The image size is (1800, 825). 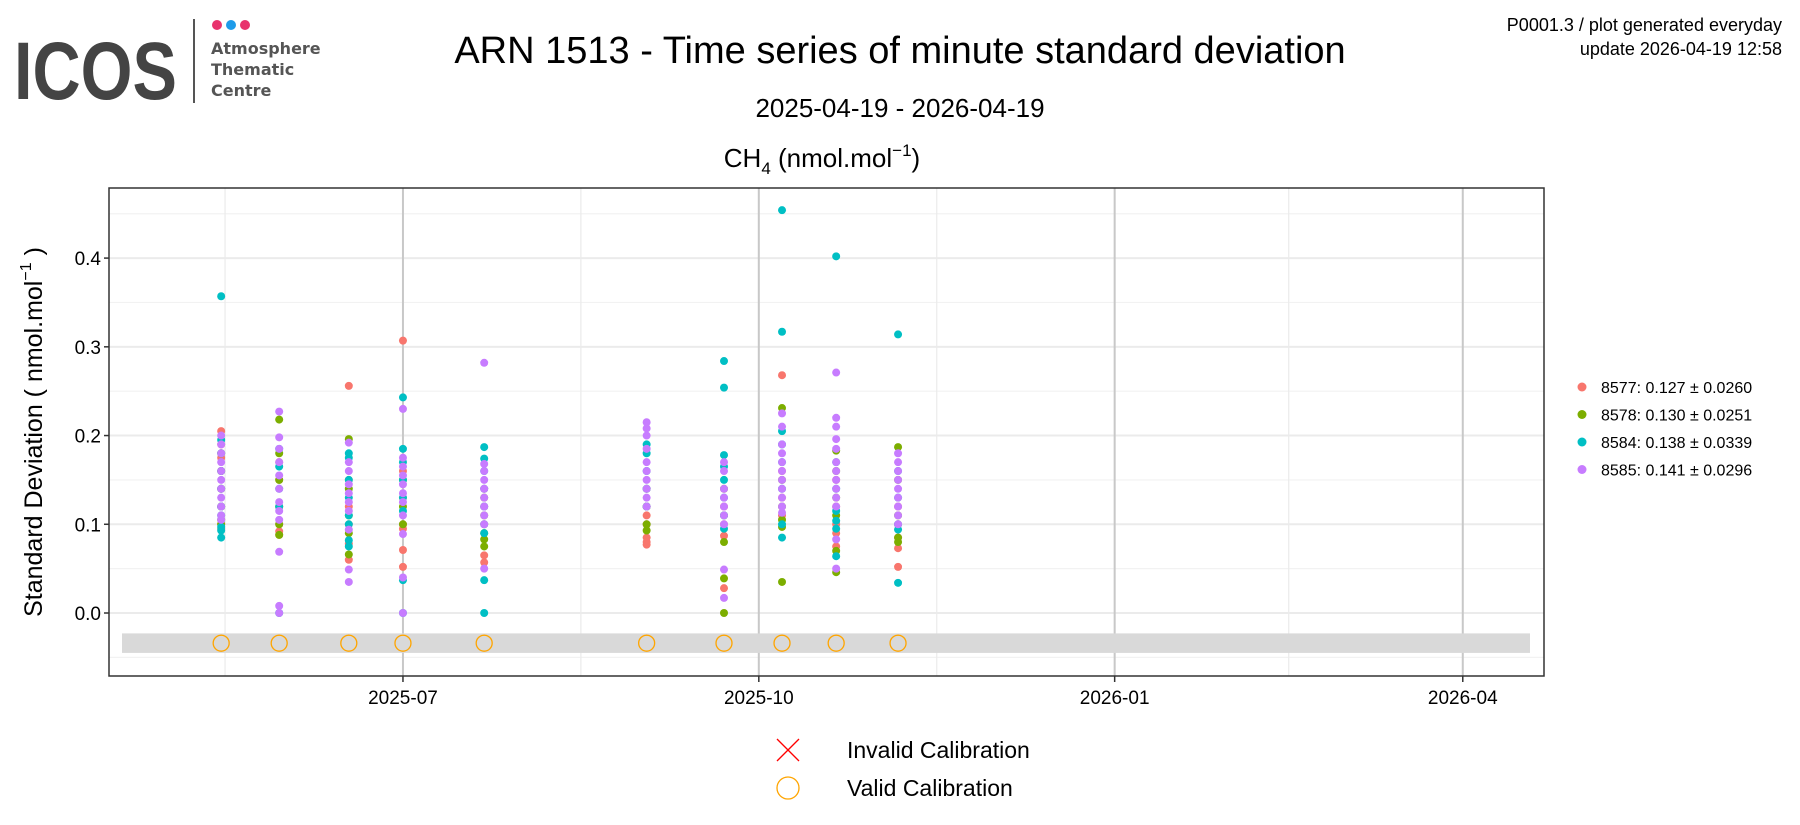 What do you see at coordinates (1681, 49) in the screenshot?
I see `info-line-2: update 2026-04-19 12:58` at bounding box center [1681, 49].